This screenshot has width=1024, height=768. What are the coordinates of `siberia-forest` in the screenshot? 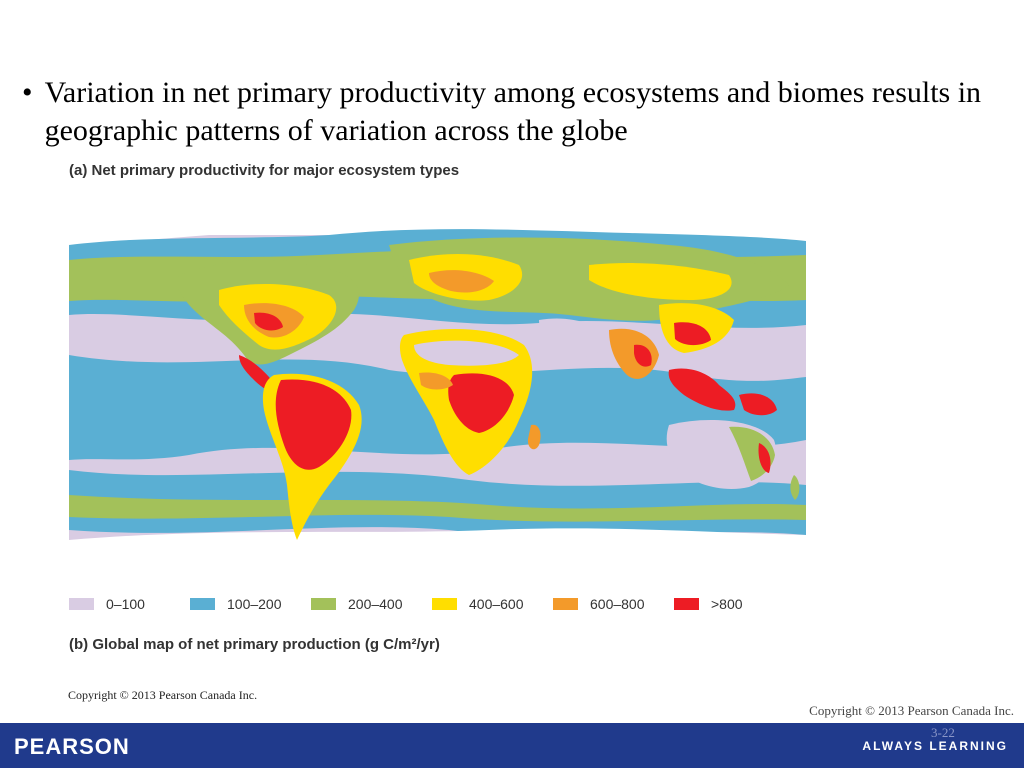 It's located at (660, 281).